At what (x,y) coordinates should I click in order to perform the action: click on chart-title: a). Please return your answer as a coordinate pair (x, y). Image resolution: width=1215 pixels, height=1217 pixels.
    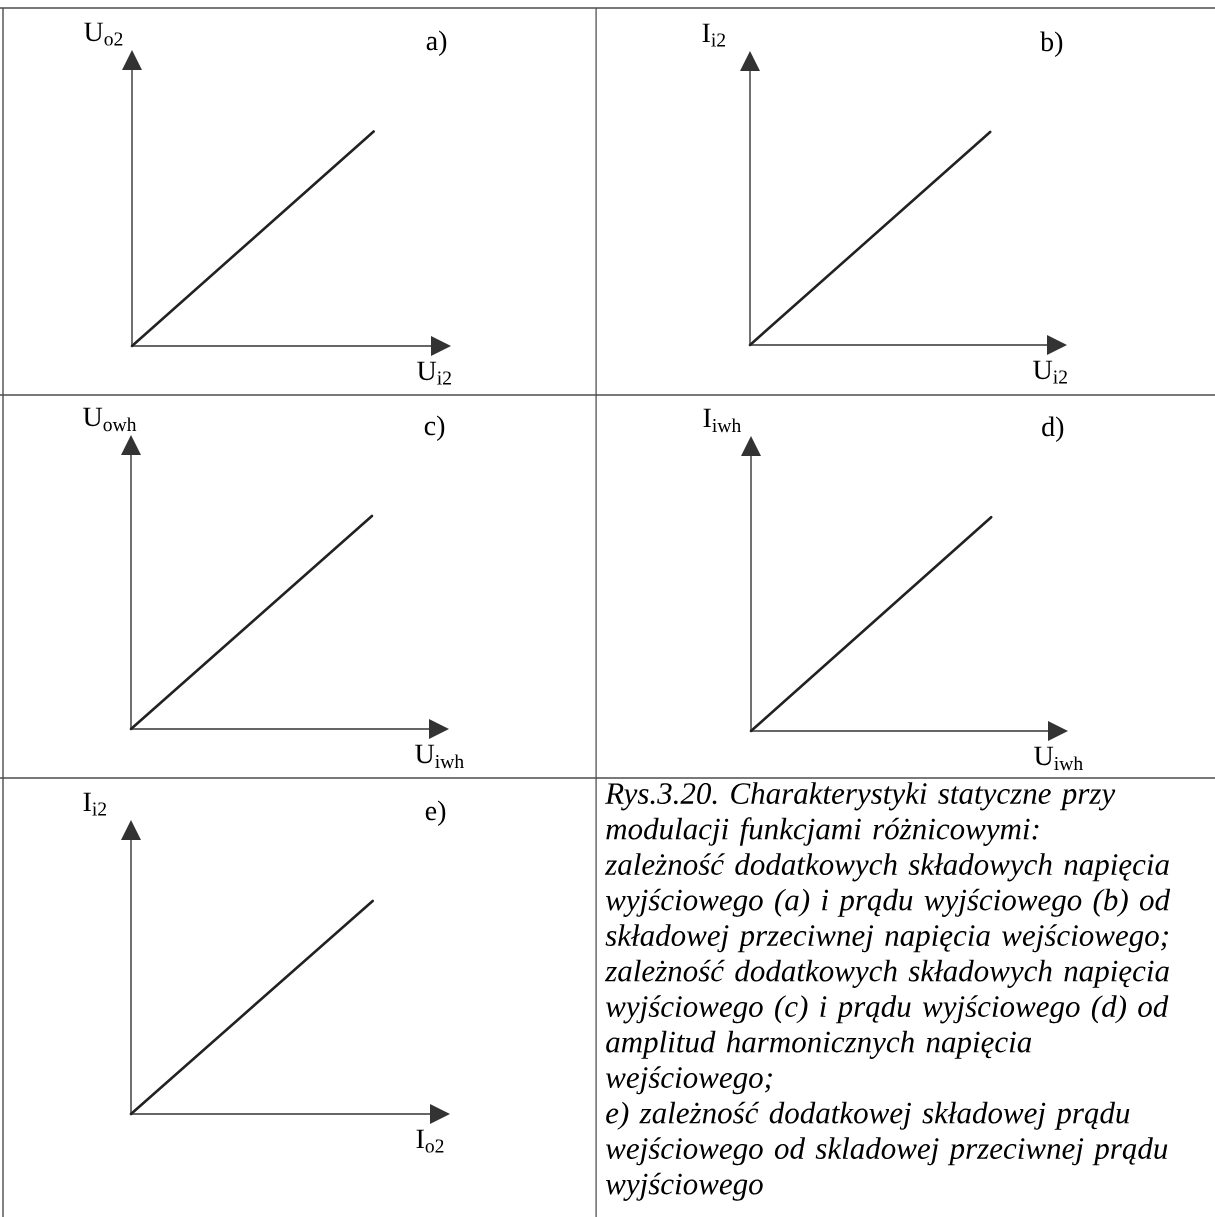
    Looking at the image, I should click on (436, 43).